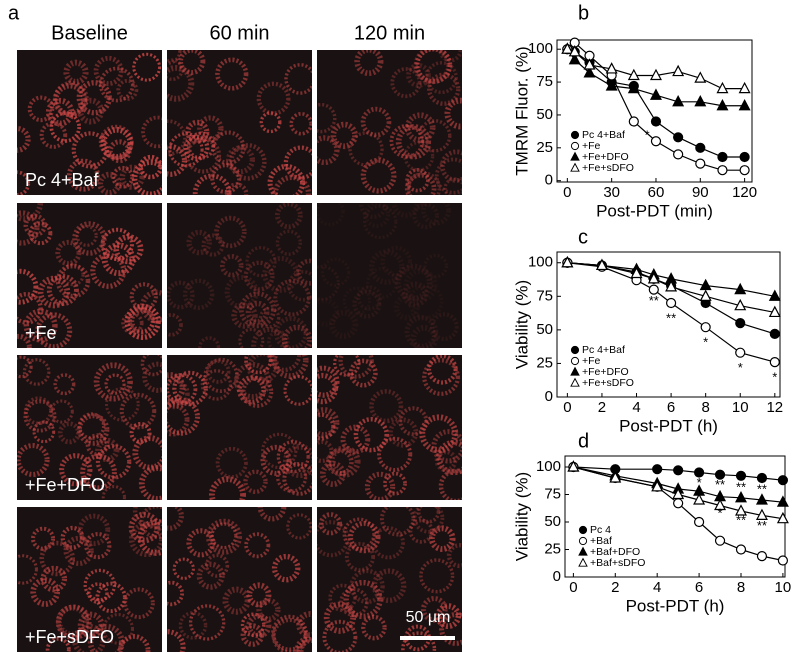 The width and height of the screenshot is (800, 652). Describe the element at coordinates (601, 541) in the screenshot. I see `legend-label: +Baf` at that location.